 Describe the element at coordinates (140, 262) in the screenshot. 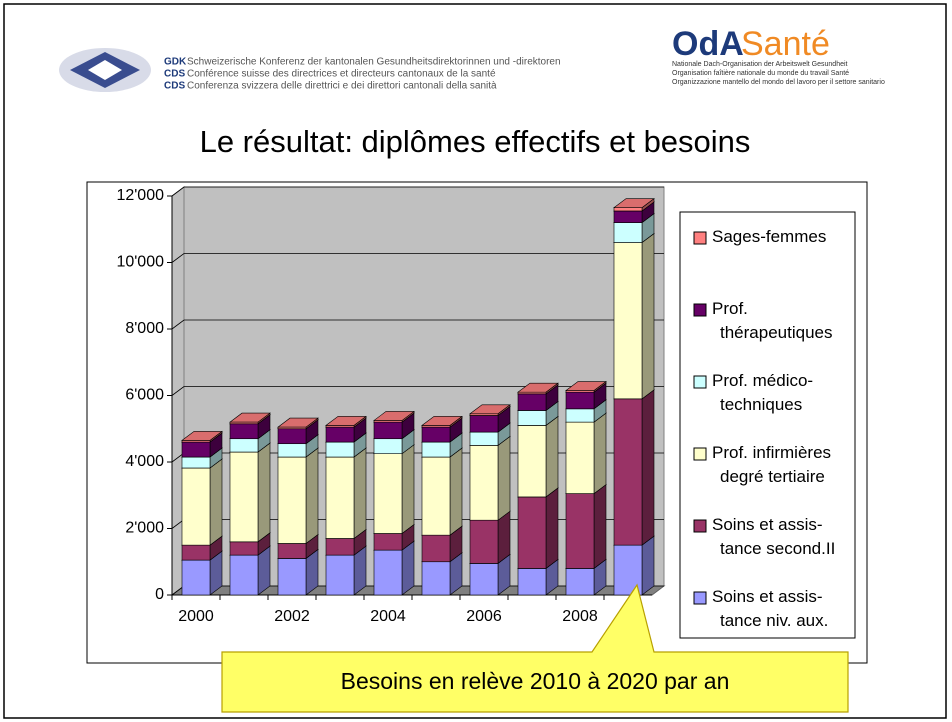

I see `y-tick-label: 10'000` at that location.